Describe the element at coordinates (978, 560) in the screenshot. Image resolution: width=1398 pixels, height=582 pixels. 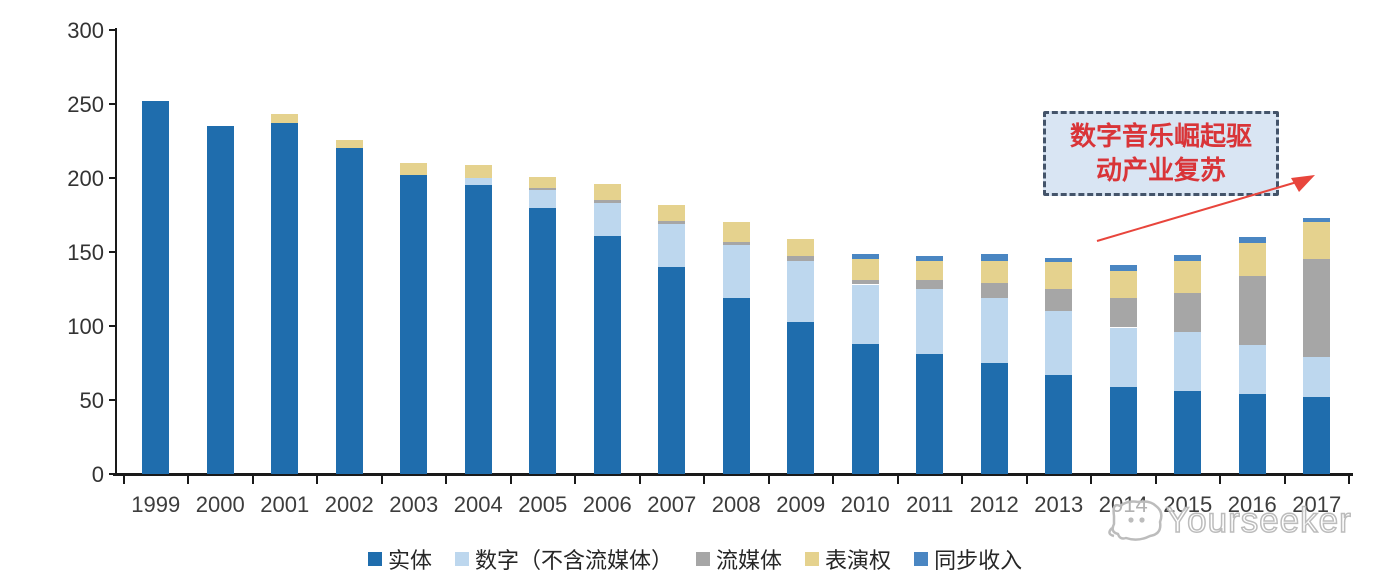
I see `legend-label-sync-revenue: 同步收入` at that location.